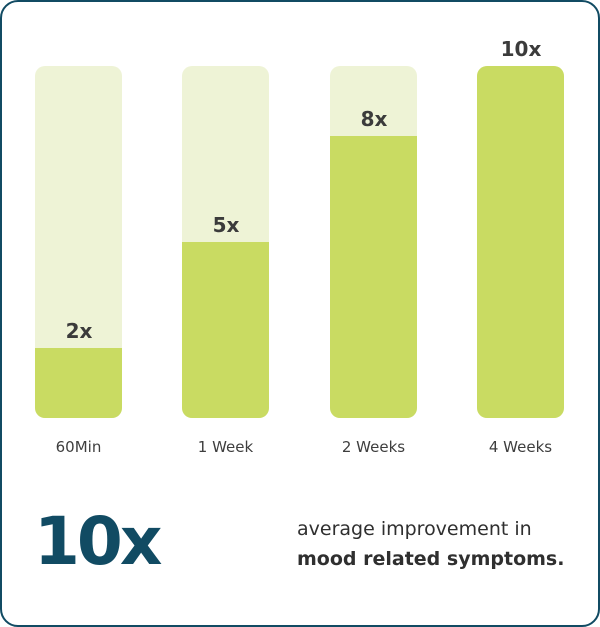 Image resolution: width=600 pixels, height=627 pixels. Describe the element at coordinates (78, 447) in the screenshot. I see `x-tick-label: 60Min` at that location.